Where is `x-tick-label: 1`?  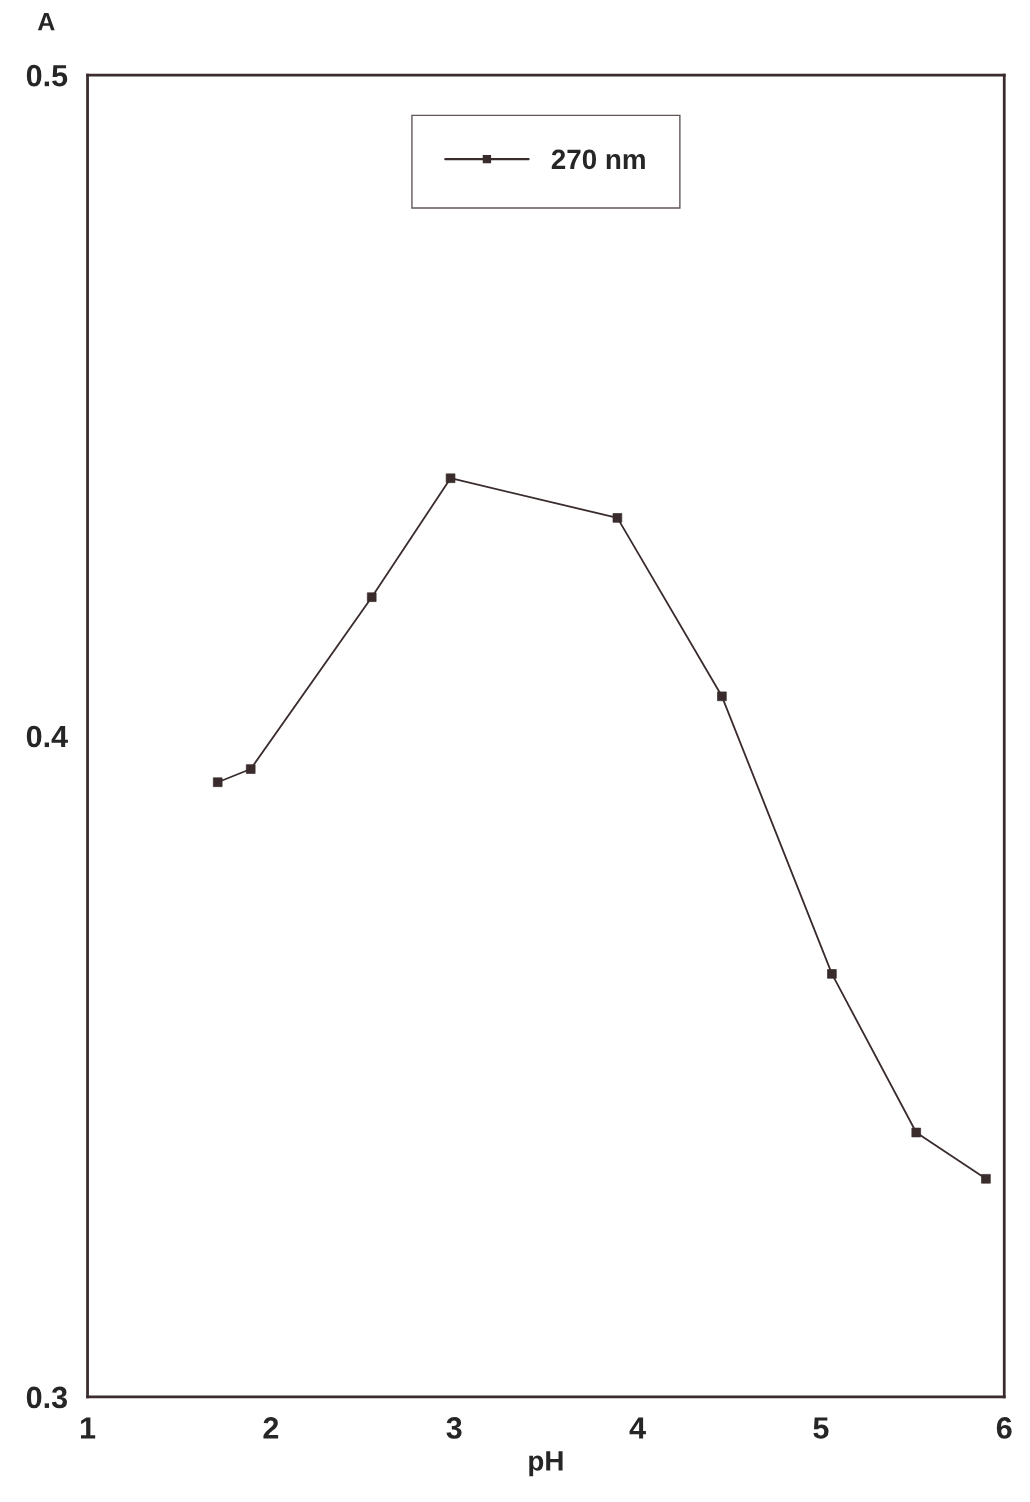 x-tick-label: 1 is located at coordinates (88, 1428).